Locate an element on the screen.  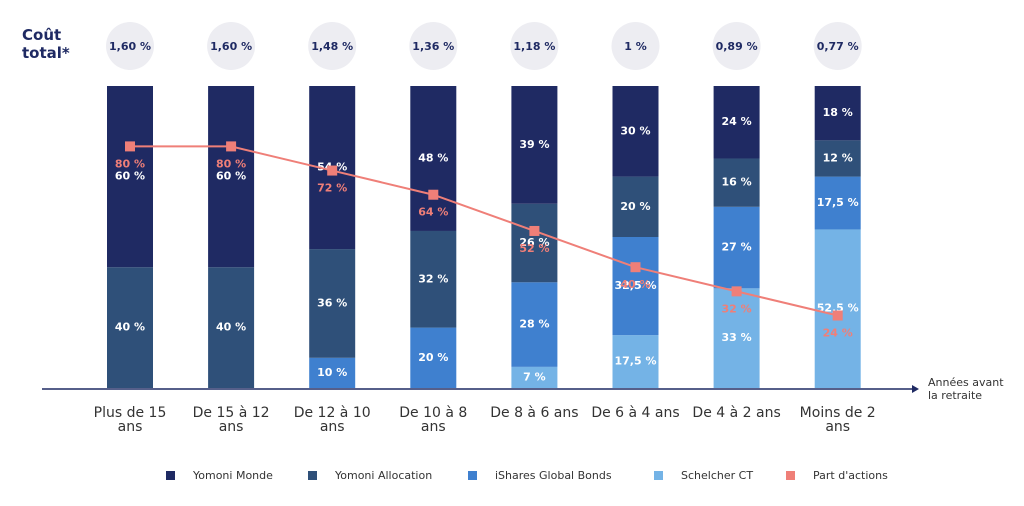
axis-arrow is located at coordinates (915, 389).